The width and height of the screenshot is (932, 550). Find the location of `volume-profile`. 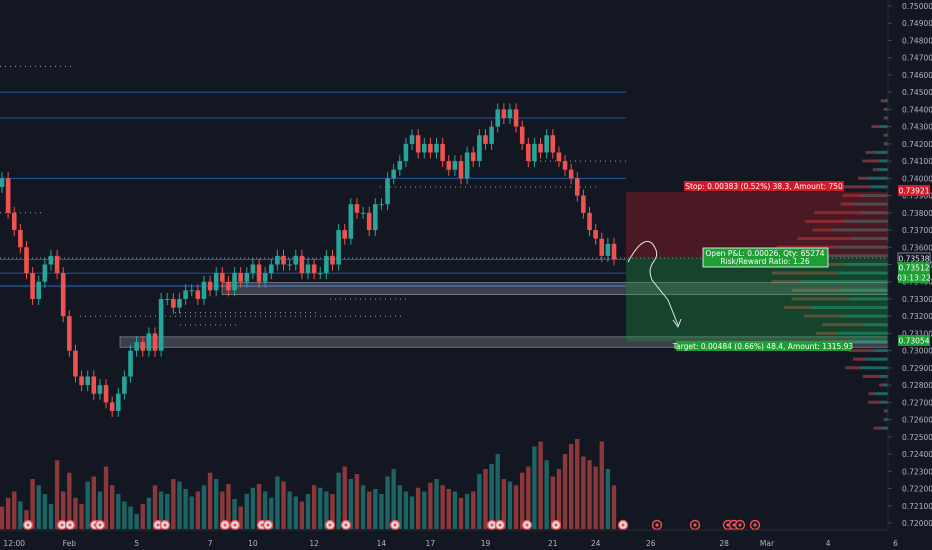

volume-profile is located at coordinates (829, 264).